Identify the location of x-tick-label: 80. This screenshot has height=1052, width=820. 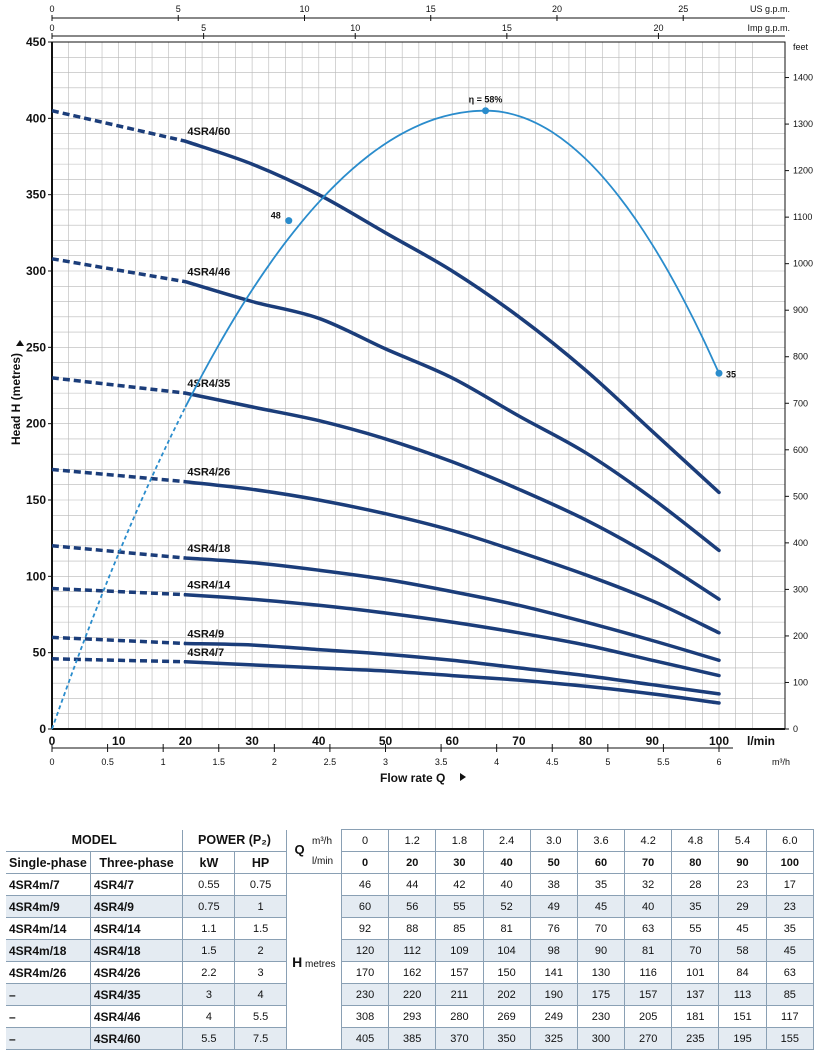
(586, 741).